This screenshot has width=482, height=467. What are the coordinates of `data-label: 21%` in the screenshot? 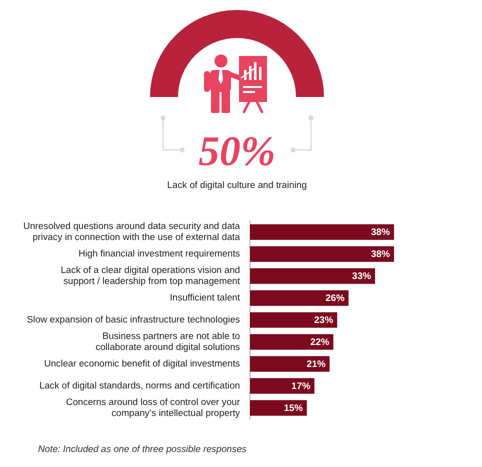 It's located at (316, 364).